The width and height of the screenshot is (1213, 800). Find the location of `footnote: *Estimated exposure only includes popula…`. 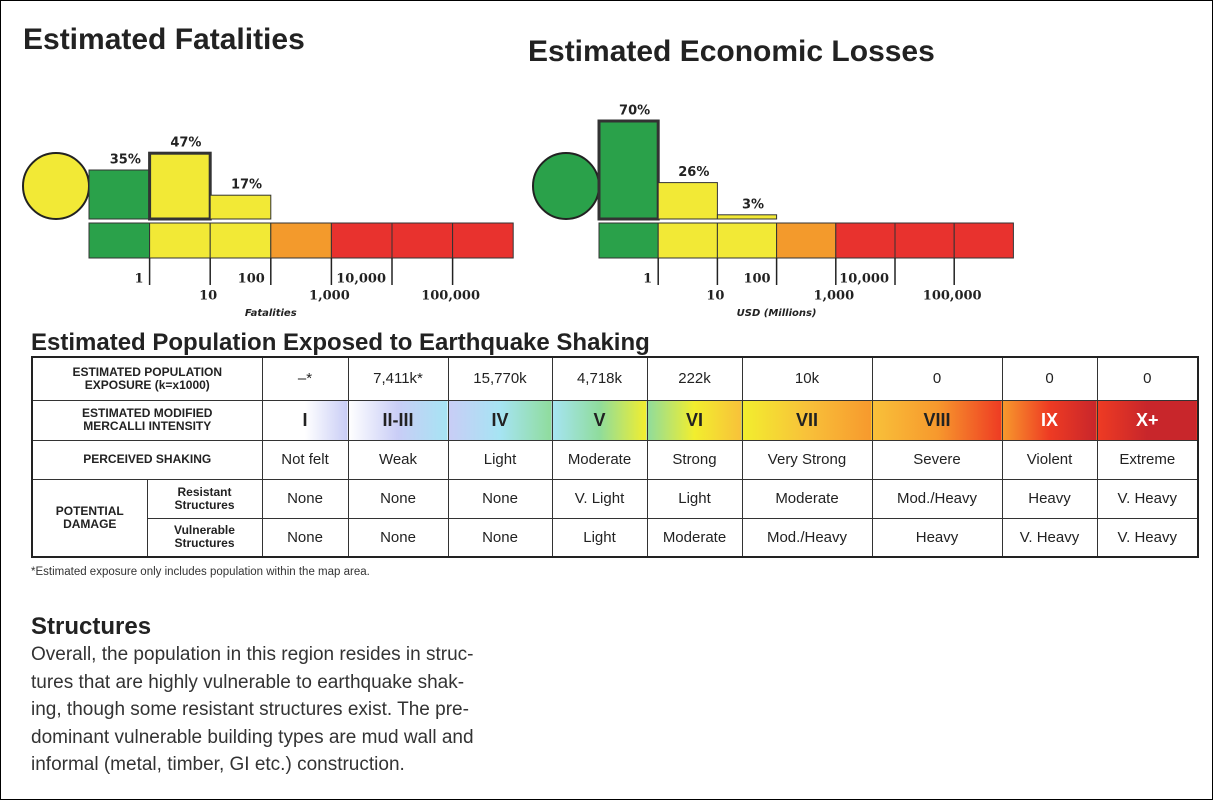

footnote: *Estimated exposure only includes popula… is located at coordinates (200, 572).